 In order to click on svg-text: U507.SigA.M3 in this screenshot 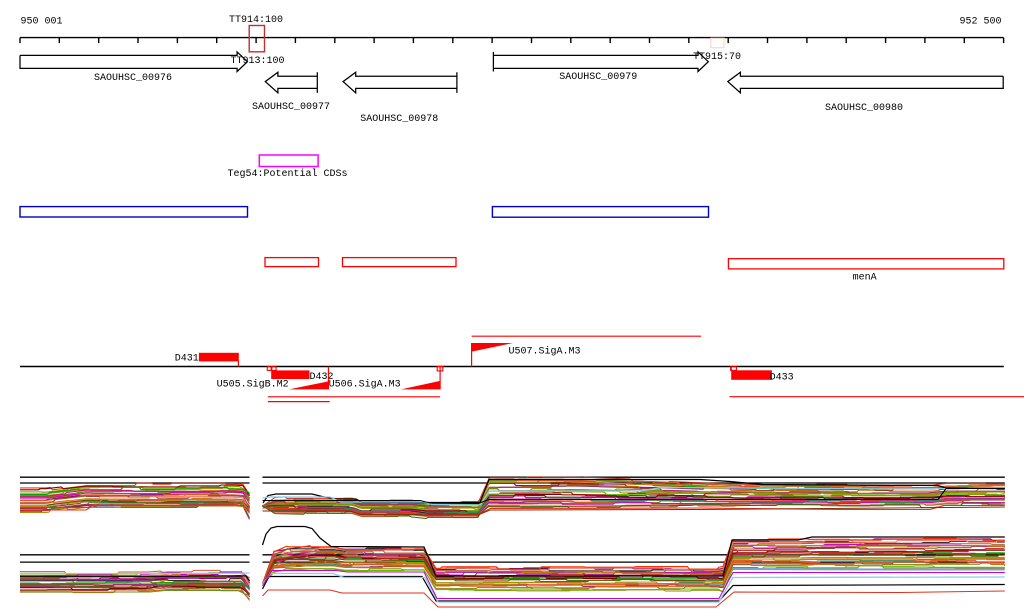, I will do `click(545, 351)`.